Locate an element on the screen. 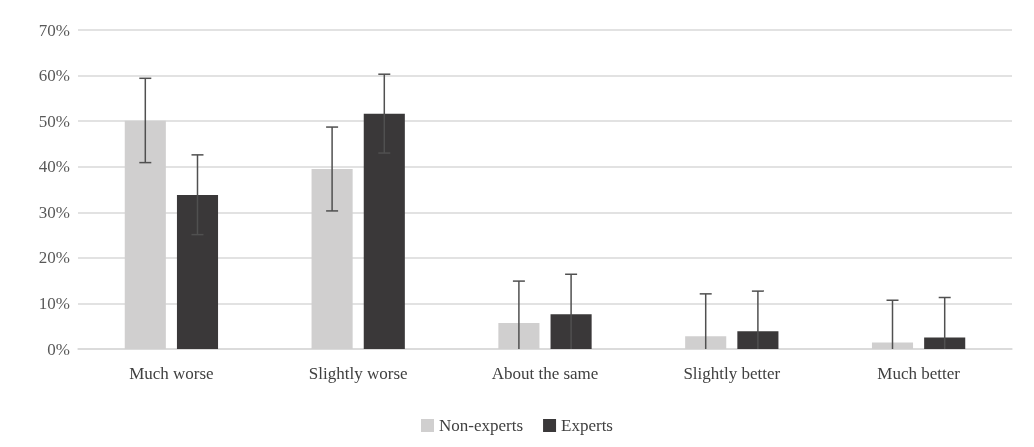  x-tick-label: Slightly worse is located at coordinates (358, 373).